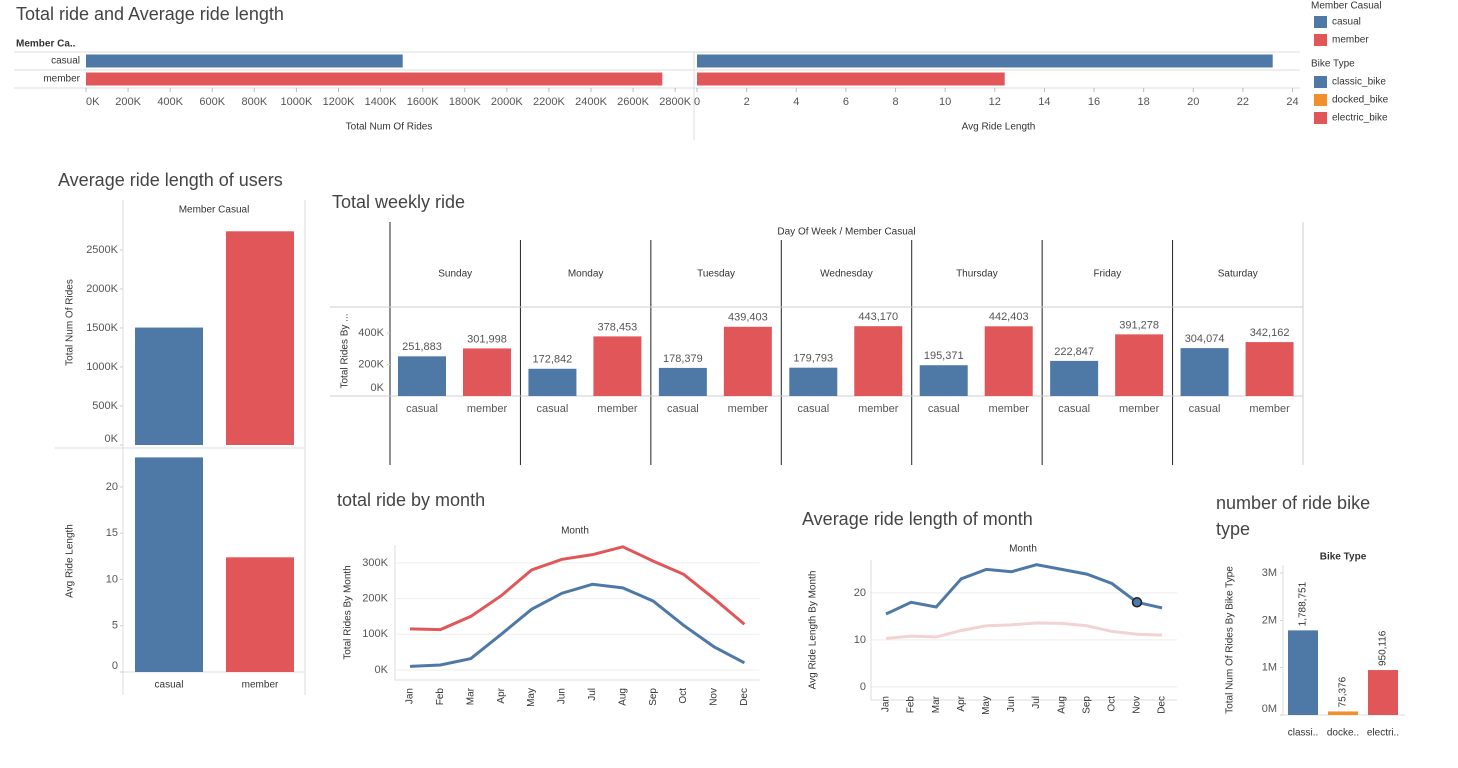 Image resolution: width=1458 pixels, height=768 pixels. I want to click on x-tick-label: 10, so click(945, 102).